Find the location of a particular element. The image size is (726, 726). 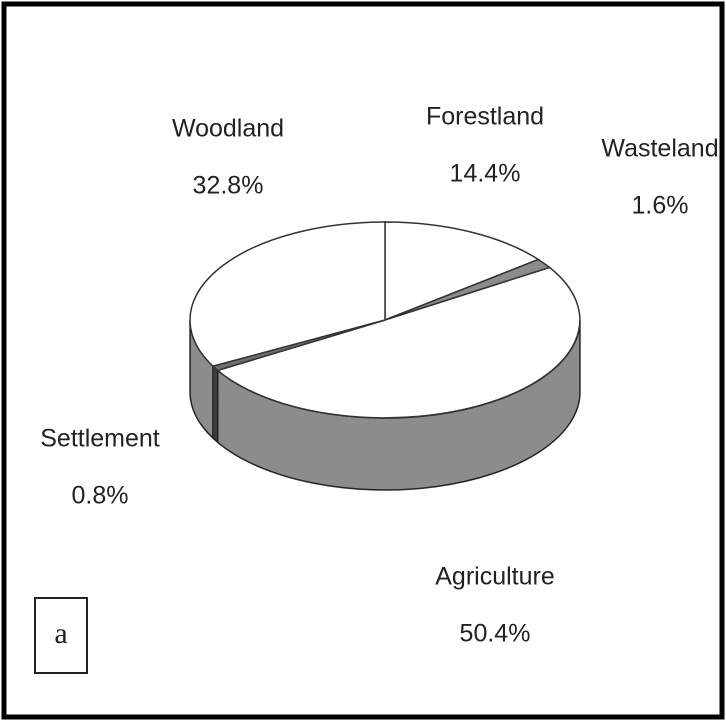

slice-value-label: 32.8% is located at coordinates (228, 186).